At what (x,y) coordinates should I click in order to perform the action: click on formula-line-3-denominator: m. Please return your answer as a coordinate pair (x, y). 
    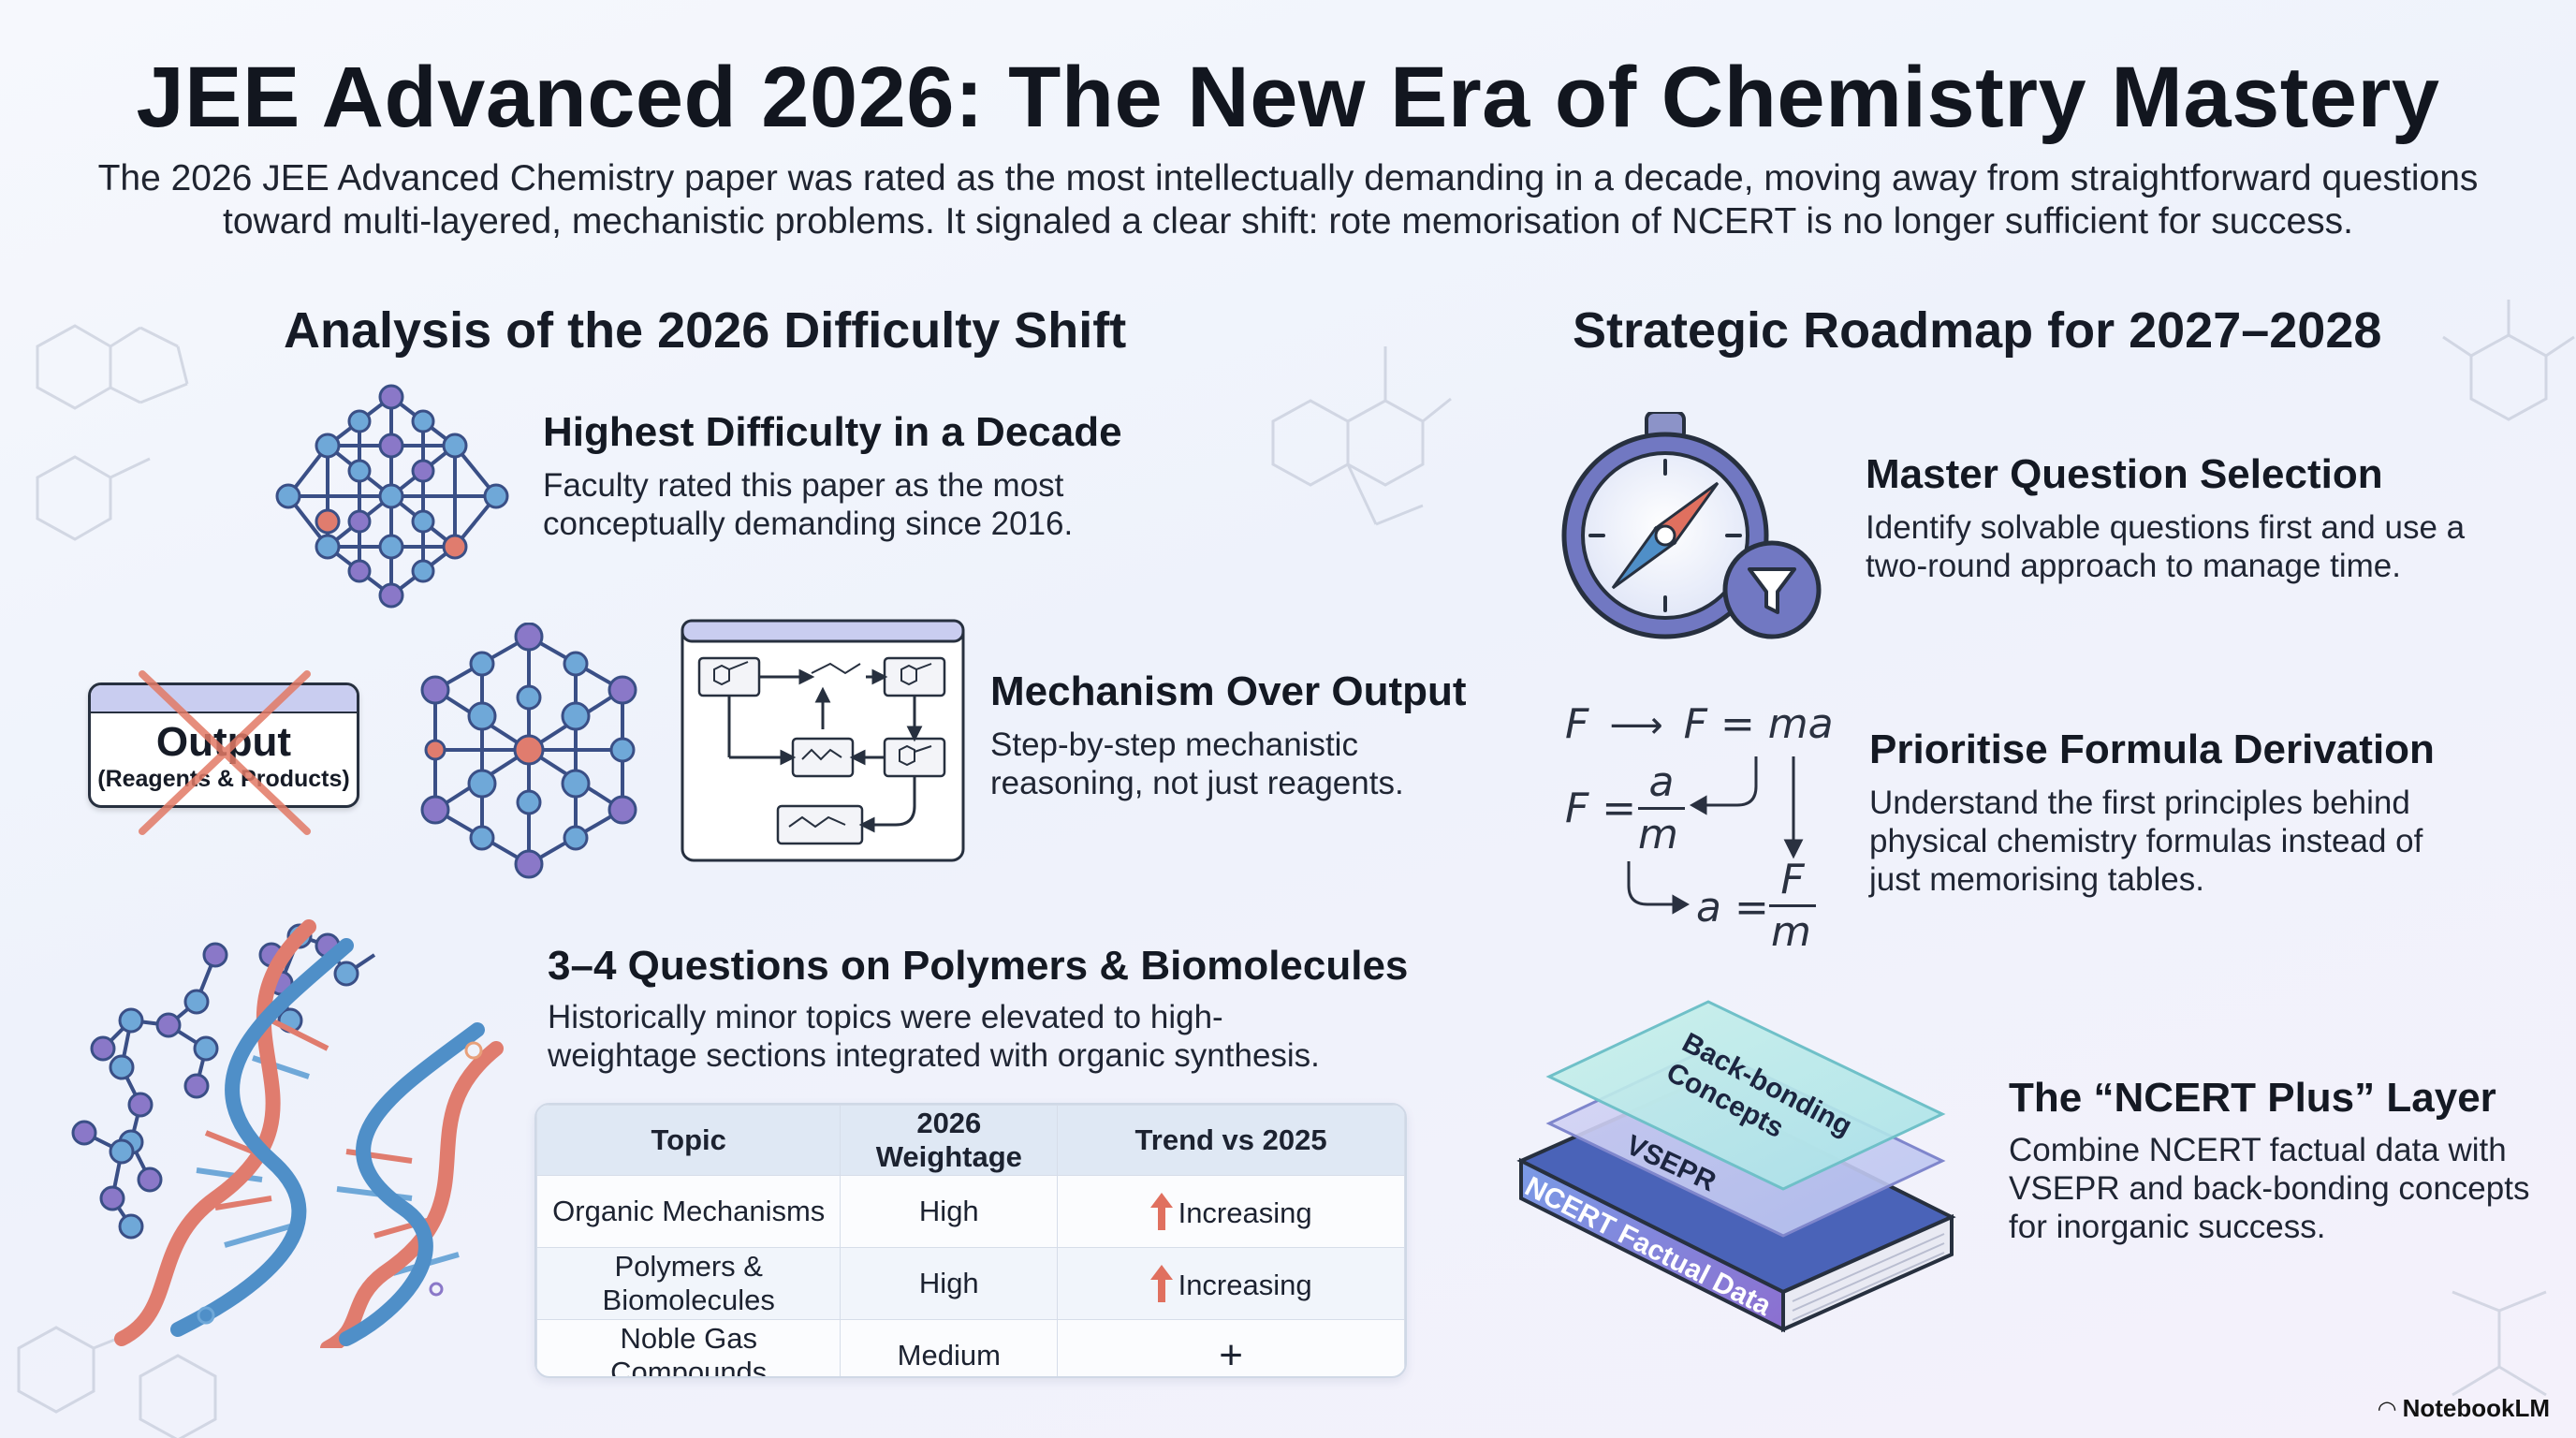
    Looking at the image, I should click on (1791, 932).